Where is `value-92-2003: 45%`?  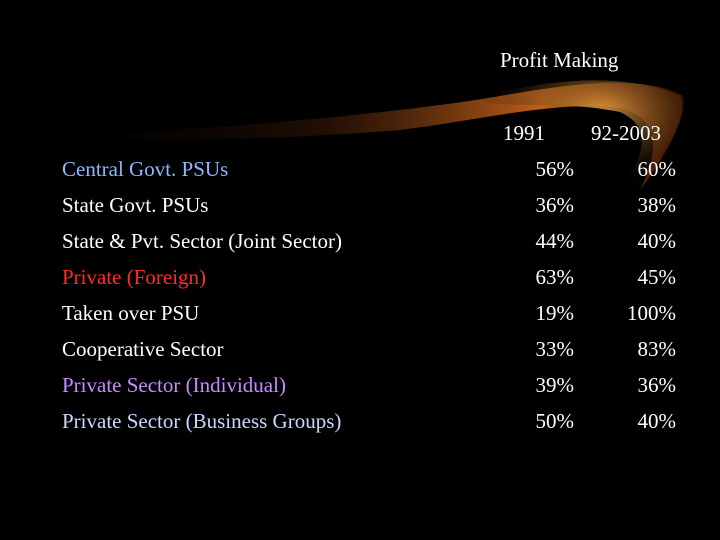 value-92-2003: 45% is located at coordinates (657, 277).